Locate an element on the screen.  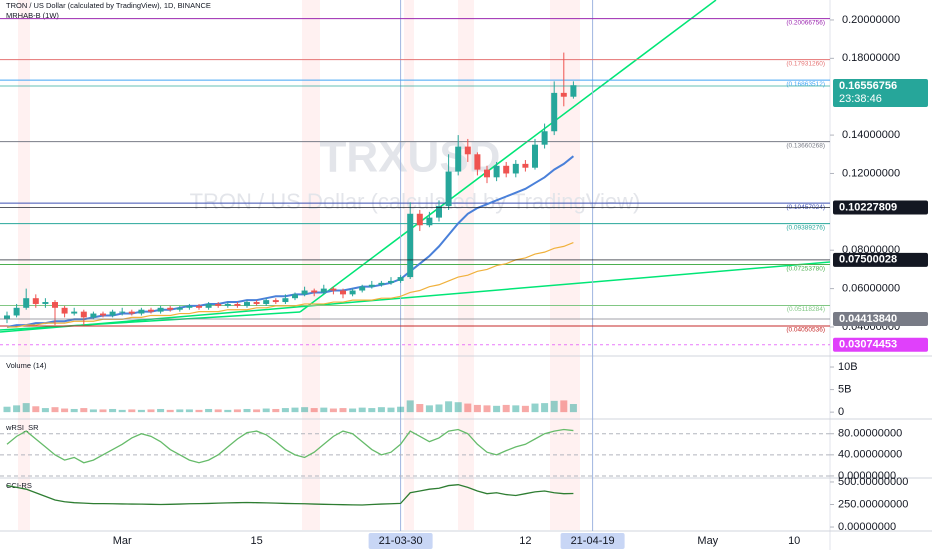
y-tick-label: 0.14000000 is located at coordinates (871, 135).